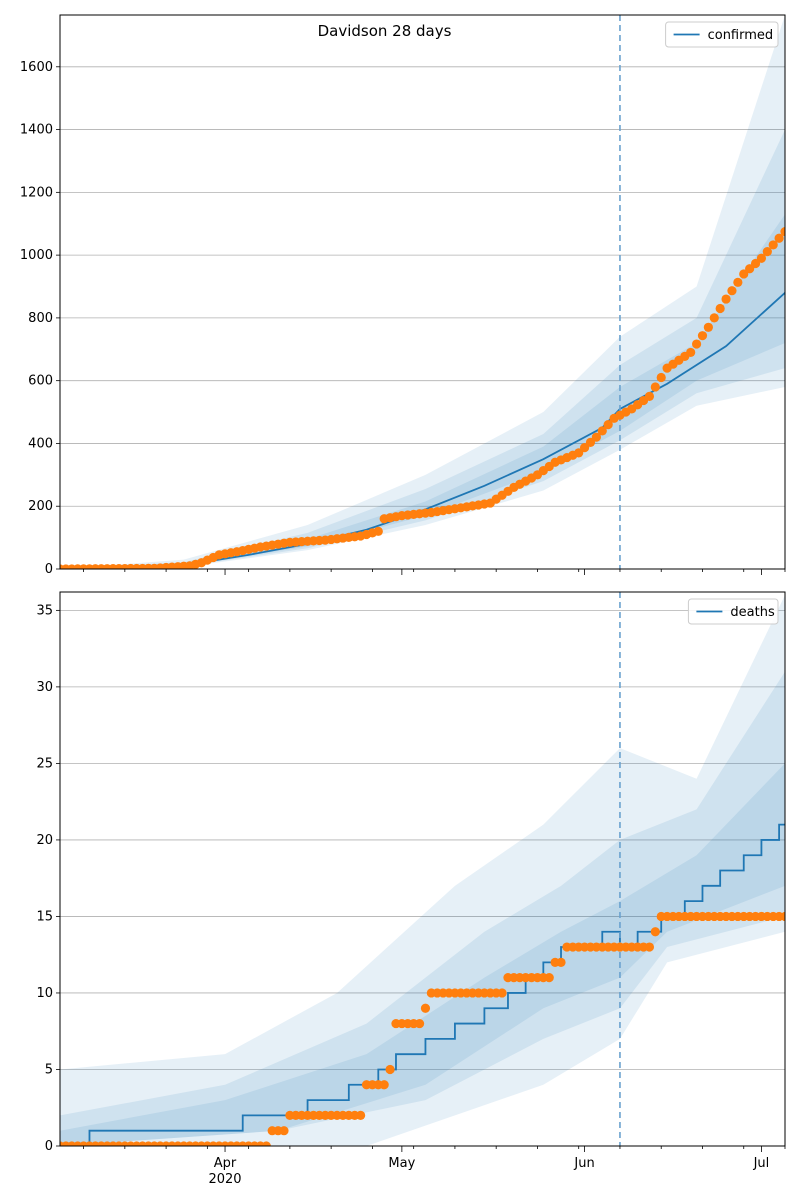 The height and width of the screenshot is (1200, 800). Describe the element at coordinates (36, 192) in the screenshot. I see `y-tick-label: 1200` at that location.